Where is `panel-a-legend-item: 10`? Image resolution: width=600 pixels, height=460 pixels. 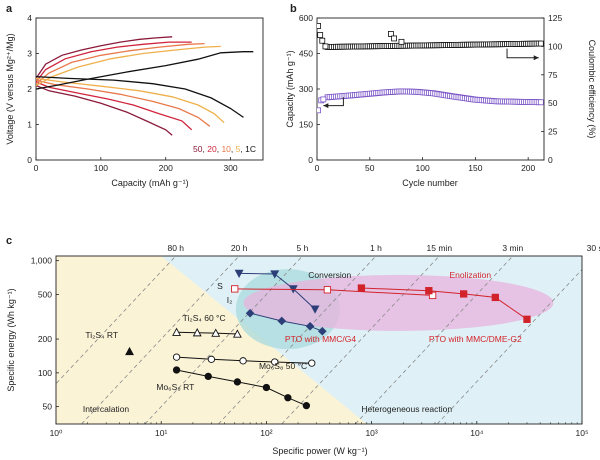
panel-a-legend-item: 10 is located at coordinates (226, 149).